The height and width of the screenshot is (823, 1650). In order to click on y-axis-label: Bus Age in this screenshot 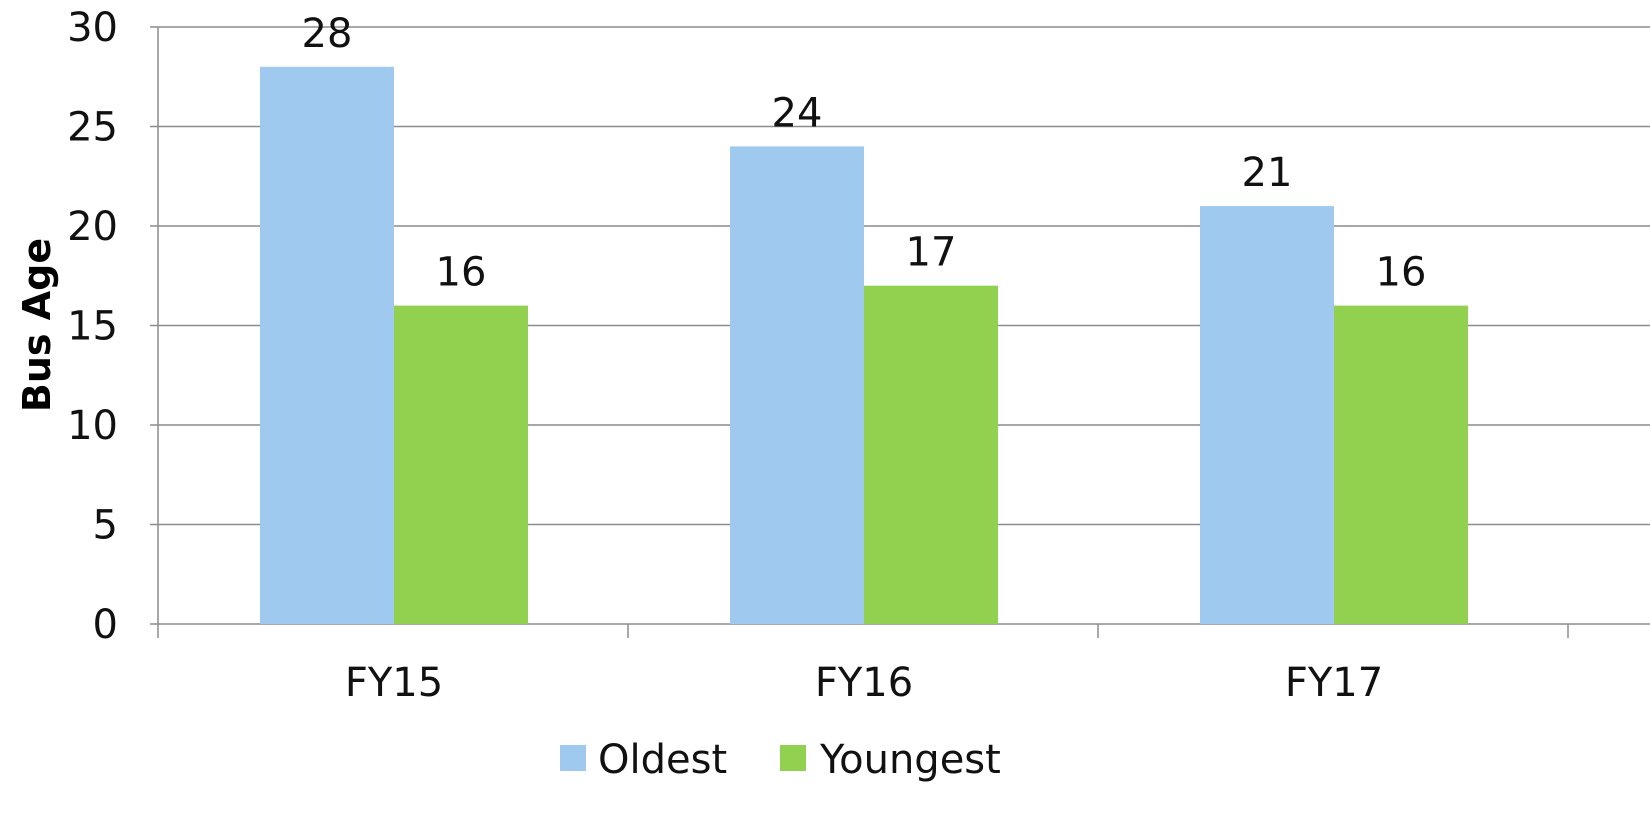, I will do `click(37, 325)`.